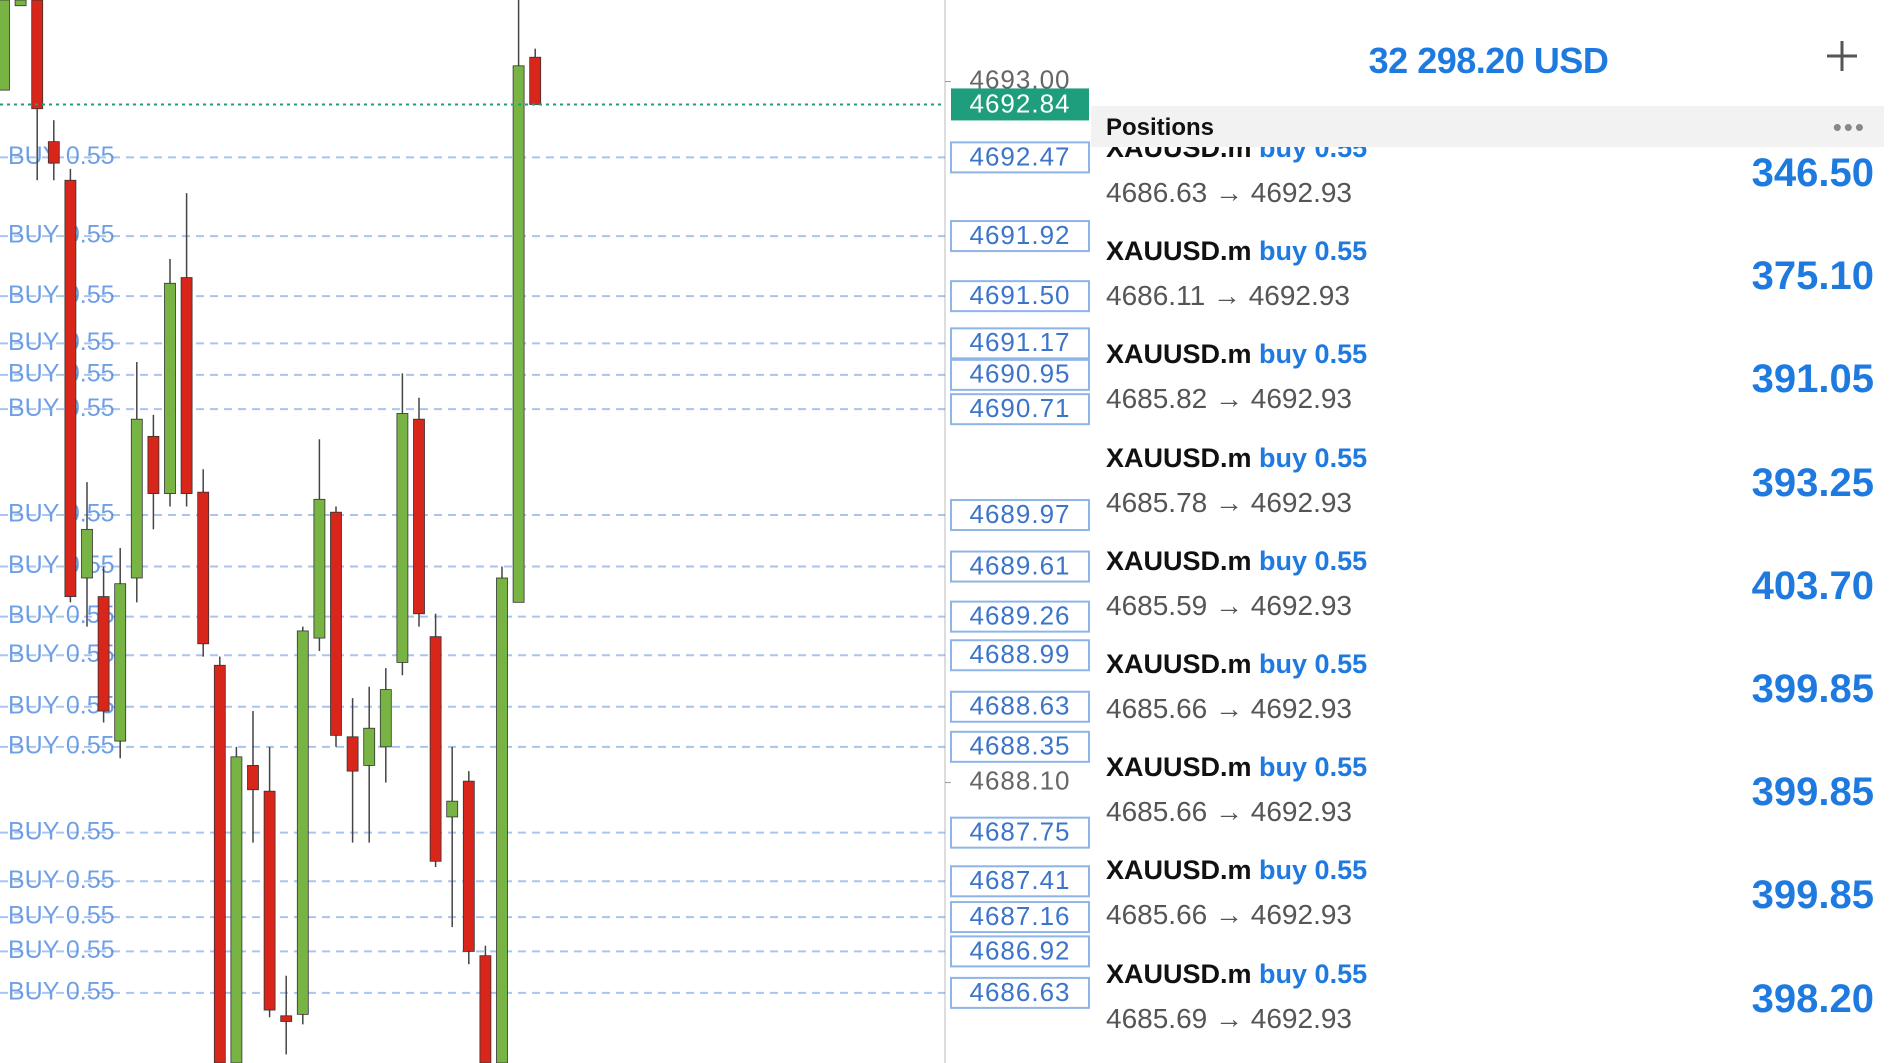 The width and height of the screenshot is (1890, 1063). Describe the element at coordinates (1490, 397) in the screenshot. I see `position-row: XAUUSD.m buy 0.55 4685.82 → 4692.93 391.05` at that location.